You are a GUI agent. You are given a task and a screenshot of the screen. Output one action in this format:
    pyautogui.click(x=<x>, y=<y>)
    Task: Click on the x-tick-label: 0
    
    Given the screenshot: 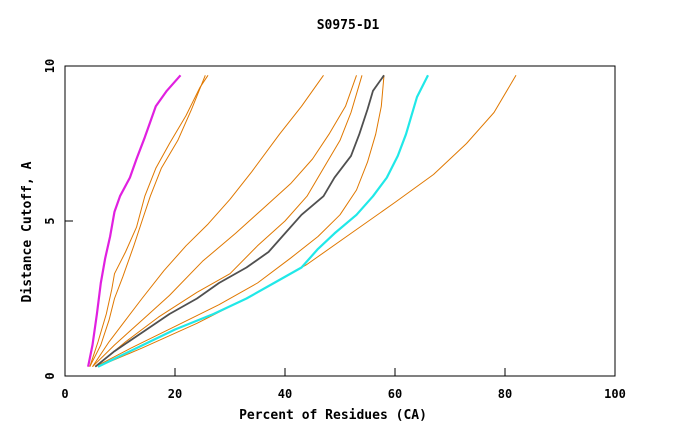 What is the action you would take?
    pyautogui.click(x=64, y=394)
    